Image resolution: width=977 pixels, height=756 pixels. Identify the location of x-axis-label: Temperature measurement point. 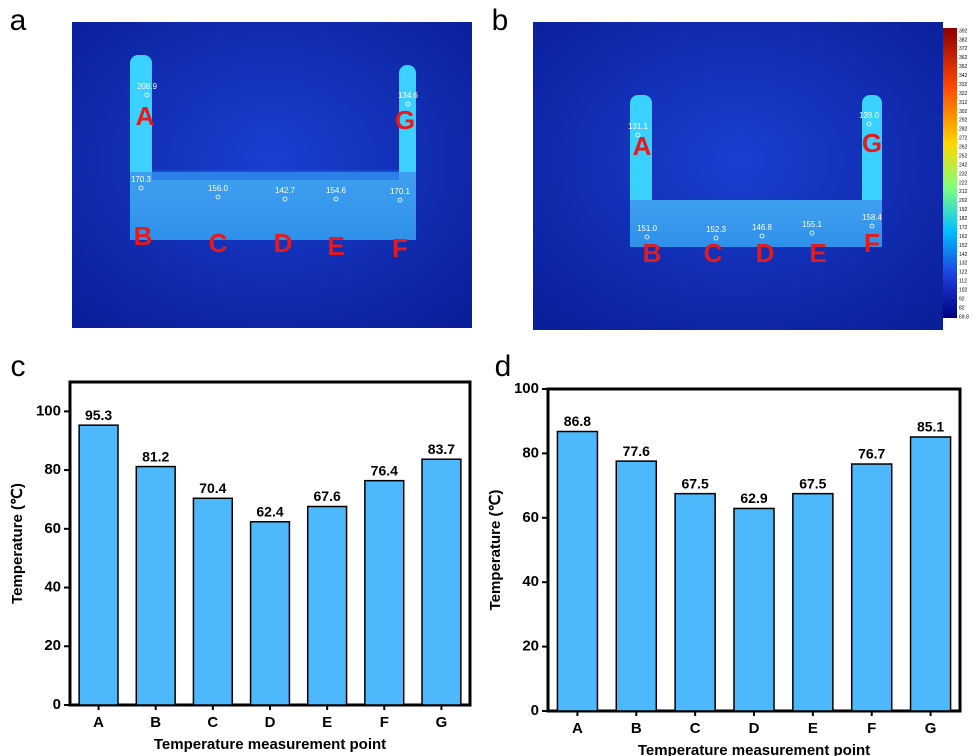
(754, 749).